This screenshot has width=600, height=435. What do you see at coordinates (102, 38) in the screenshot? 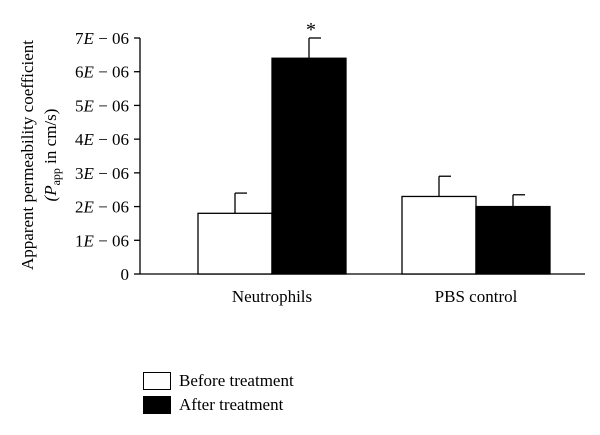
I see `y-tick-label-7: 7E − 06` at bounding box center [102, 38].